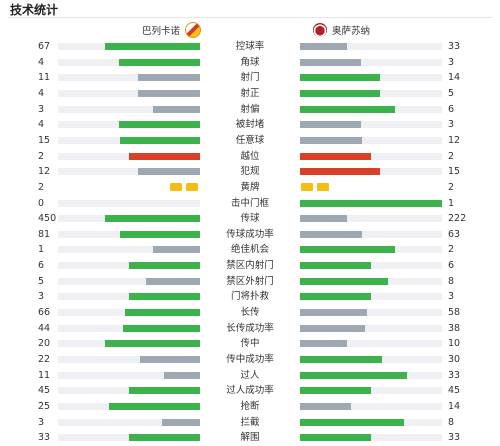  What do you see at coordinates (174, 30) in the screenshot?
I see `home-team: 巴列卡诺` at bounding box center [174, 30].